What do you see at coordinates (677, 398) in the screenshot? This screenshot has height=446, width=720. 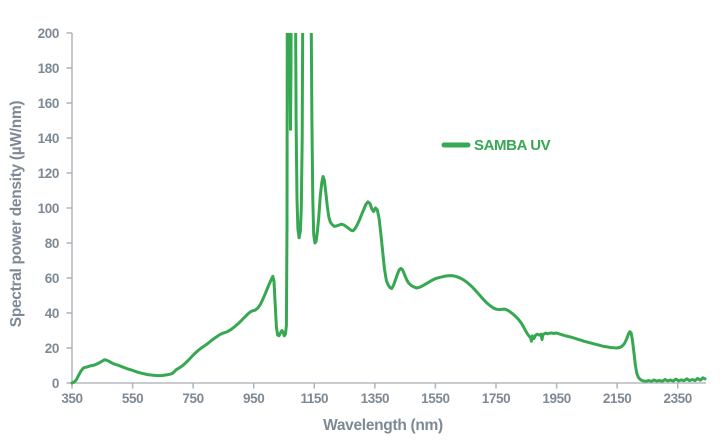 I see `x-tick-label: 2350` at bounding box center [677, 398].